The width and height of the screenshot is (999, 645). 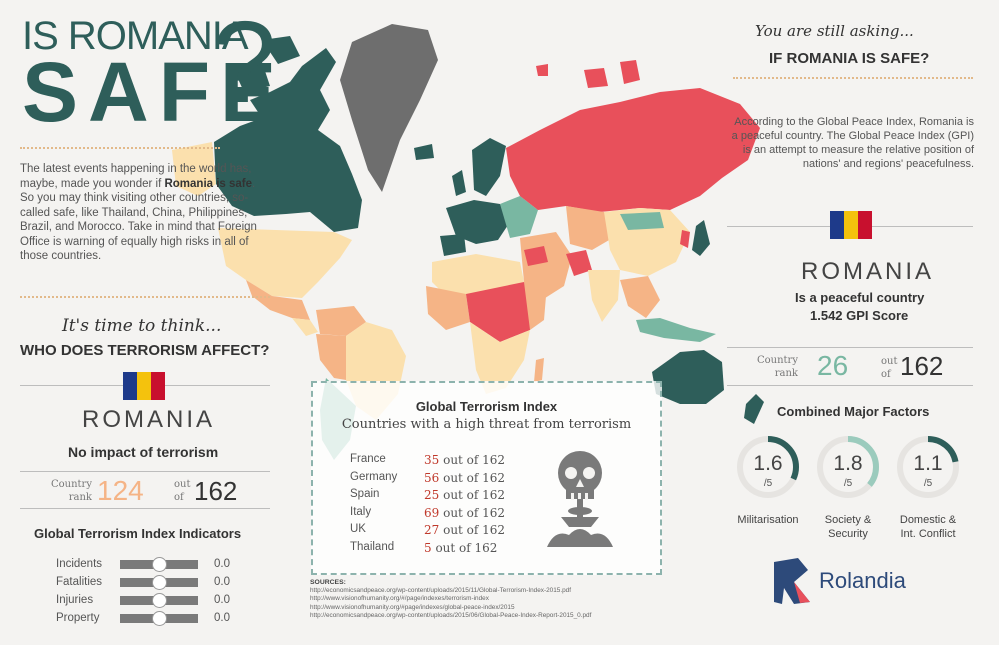 What do you see at coordinates (432, 530) in the screenshot?
I see `gti-rank-number: 27` at bounding box center [432, 530].